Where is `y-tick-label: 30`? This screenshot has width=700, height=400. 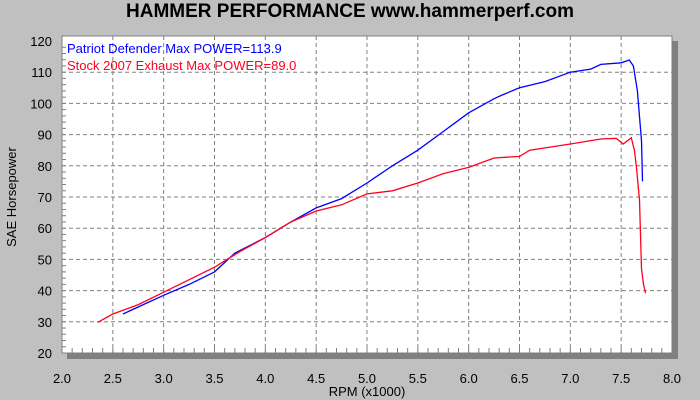
y-tick-label: 30 is located at coordinates (45, 322).